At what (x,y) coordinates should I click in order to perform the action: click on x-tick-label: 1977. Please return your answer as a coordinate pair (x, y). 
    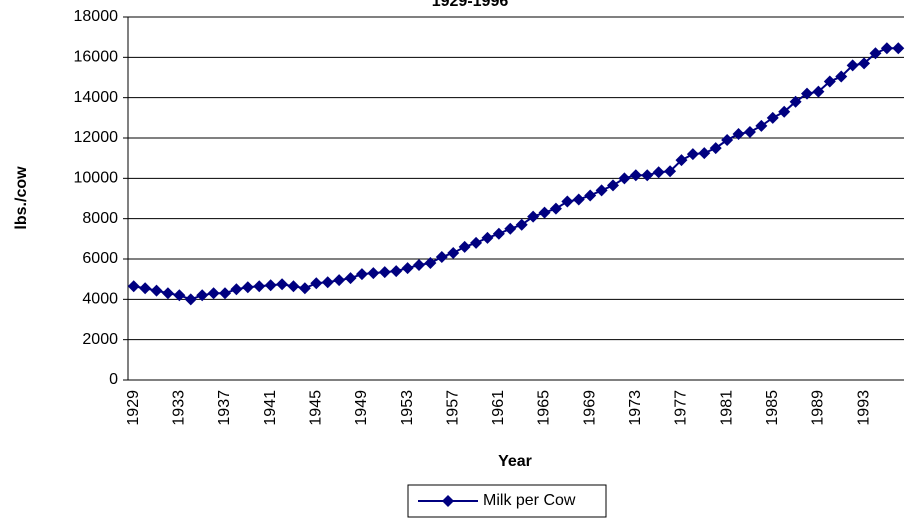
    Looking at the image, I should click on (681, 408).